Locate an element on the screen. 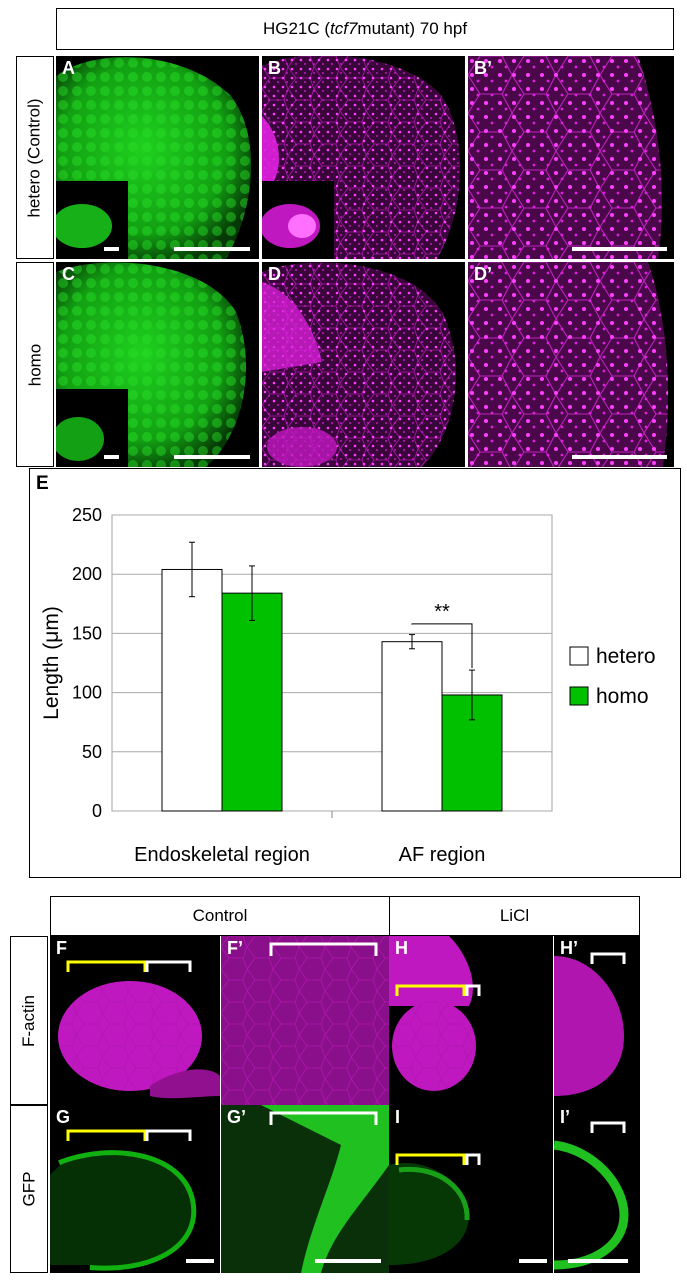 The width and height of the screenshot is (687, 1280). col-header-licl: LiCl is located at coordinates (514, 916).